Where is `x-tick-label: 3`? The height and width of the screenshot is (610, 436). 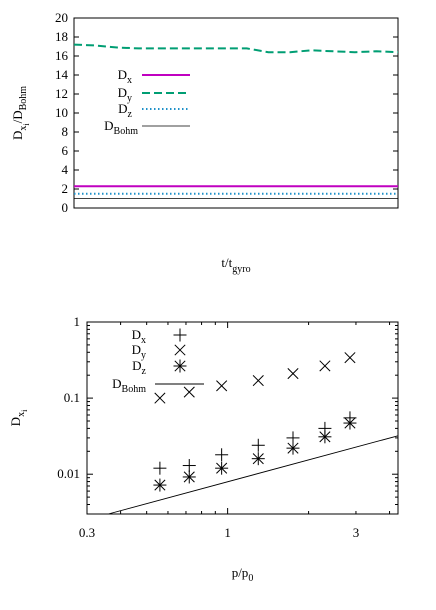
x-tick-label: 3 is located at coordinates (356, 532).